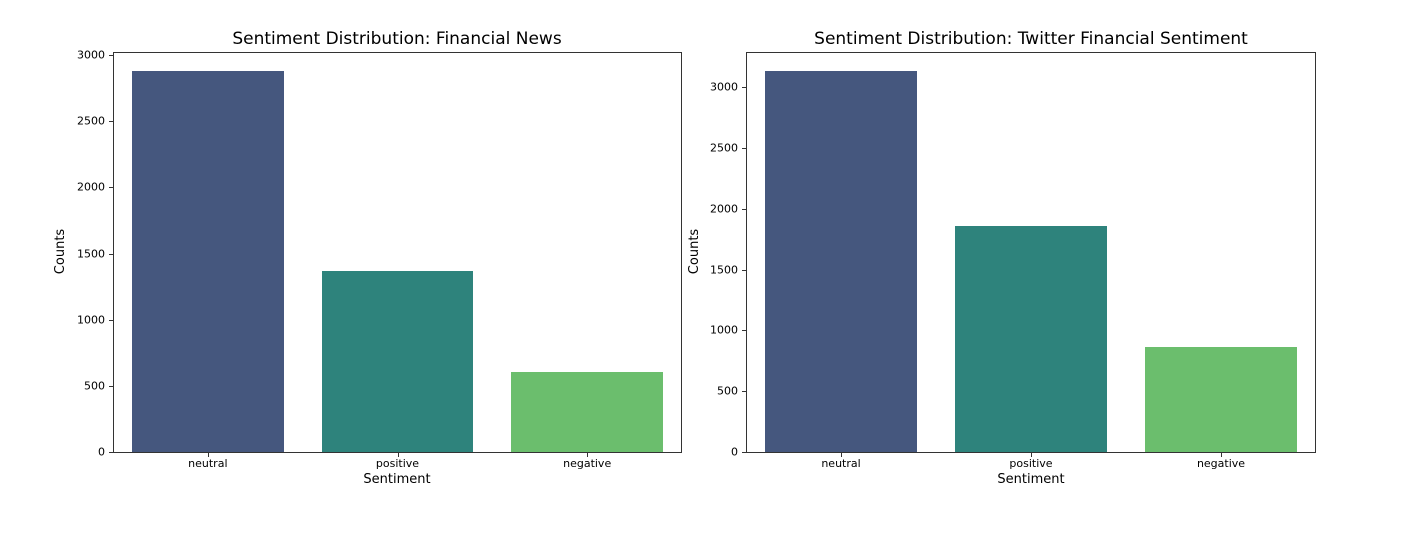  Describe the element at coordinates (397, 39) in the screenshot. I see `chart-title: Sentiment Distribution: Financial News` at that location.